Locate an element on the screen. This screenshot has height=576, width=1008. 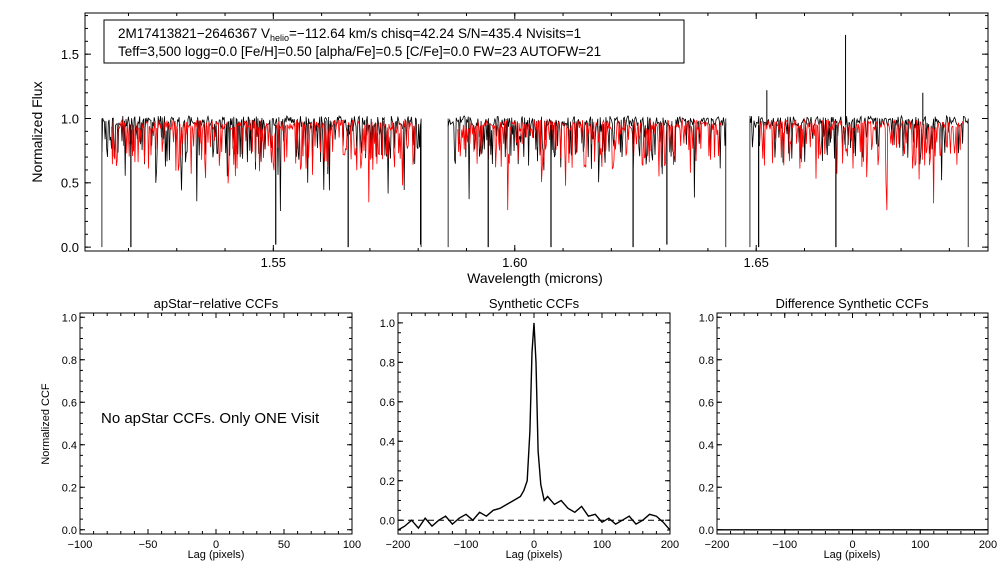
difference-x-ticks: −200 −100 0 100 200 is located at coordinates (851, 432).